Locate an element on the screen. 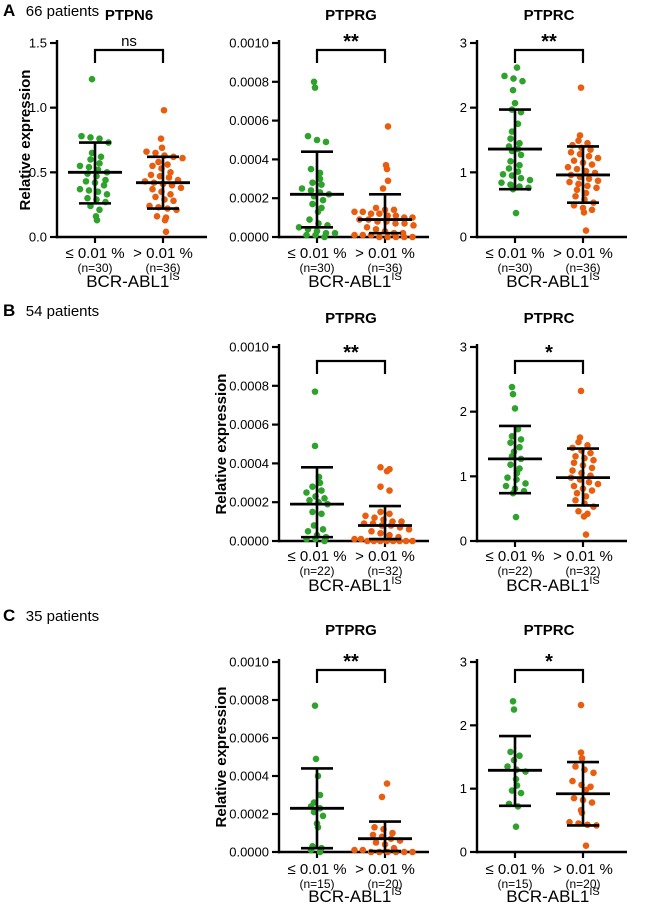 The image size is (650, 906). panel-a-header: A 66 patients is located at coordinates (51, 11).